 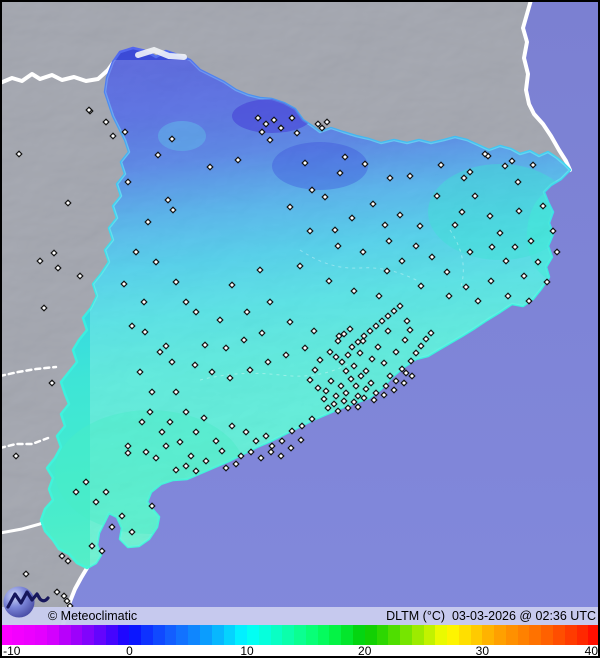 I want to click on colorbar-tick-label: 30, so click(x=482, y=651).